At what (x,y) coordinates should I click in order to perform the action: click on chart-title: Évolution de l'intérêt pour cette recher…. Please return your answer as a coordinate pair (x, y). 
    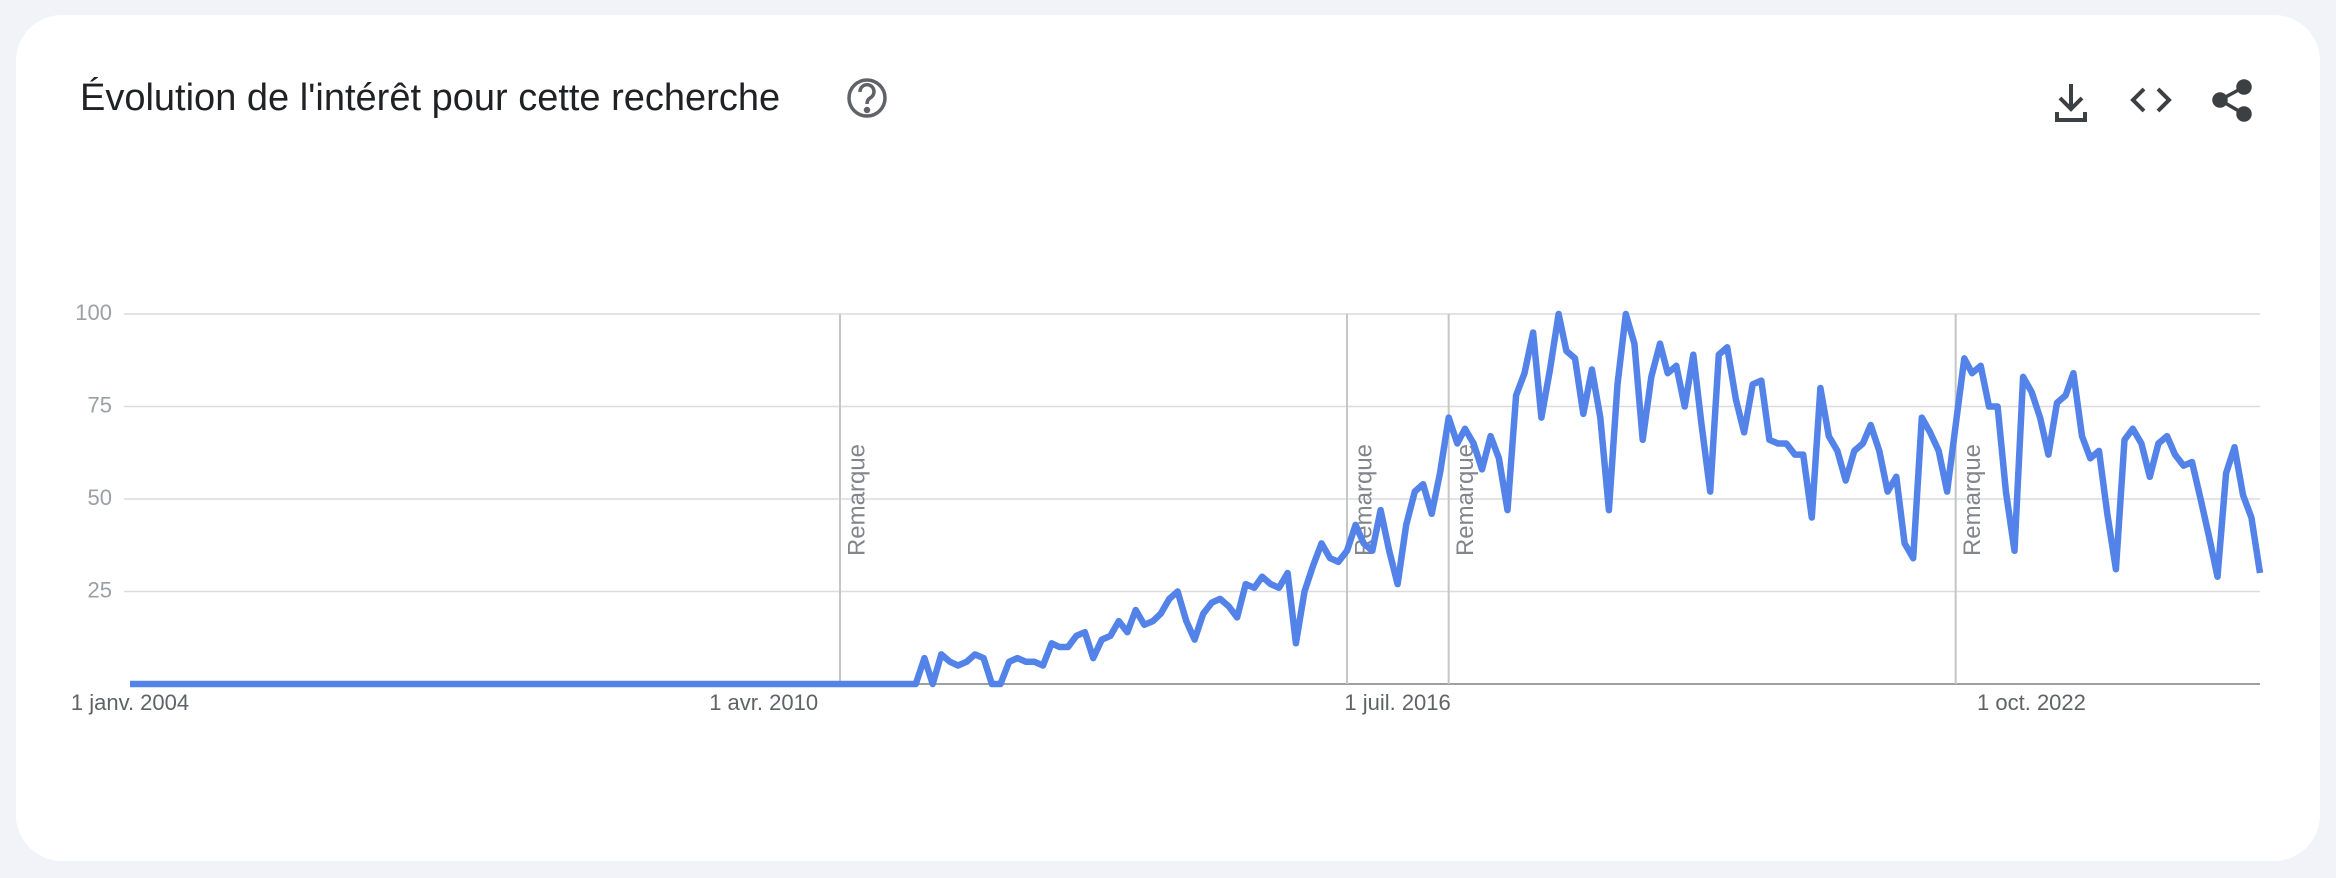
    Looking at the image, I should click on (430, 97).